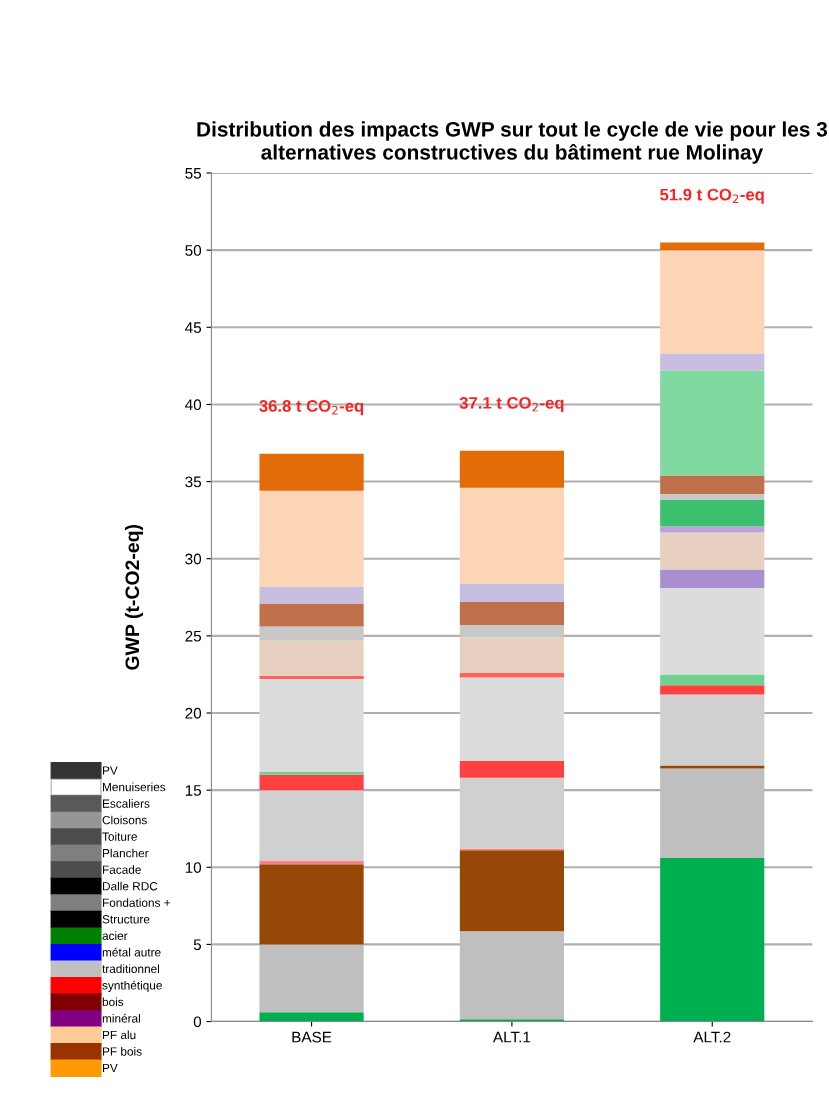 This screenshot has width=829, height=1102. What do you see at coordinates (122, 1051) in the screenshot?
I see `legend-label: PF bois` at bounding box center [122, 1051].